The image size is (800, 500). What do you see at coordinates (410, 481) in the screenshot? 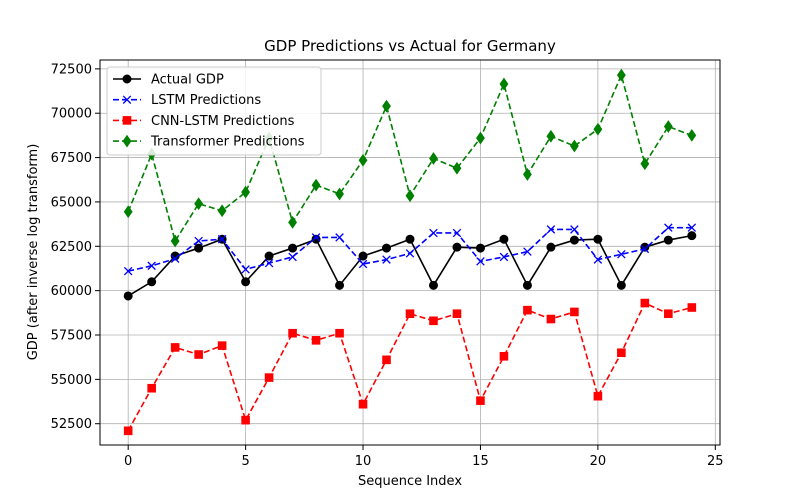
I see `x-axis-title: Sequence Index` at bounding box center [410, 481].